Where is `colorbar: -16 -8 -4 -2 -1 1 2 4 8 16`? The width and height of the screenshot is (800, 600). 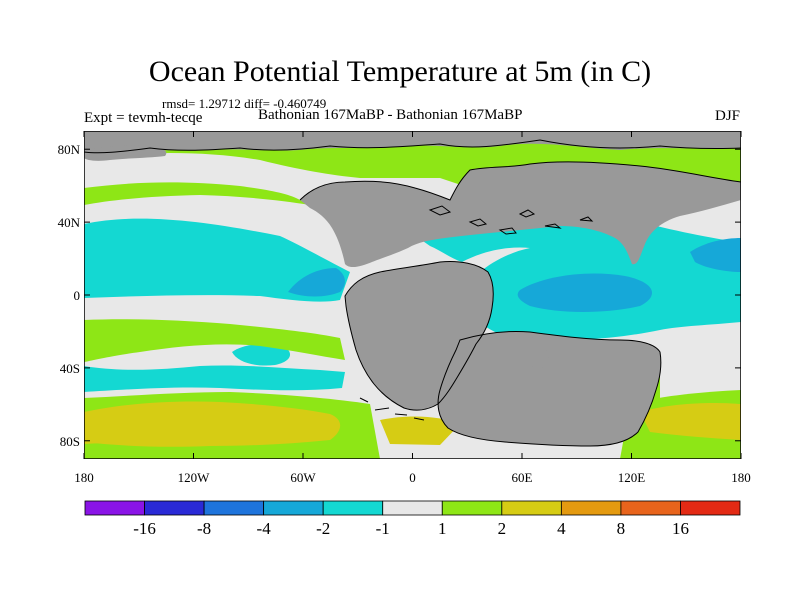 colorbar: -16 -8 -4 -2 -1 1 2 4 8 16 is located at coordinates (412, 519).